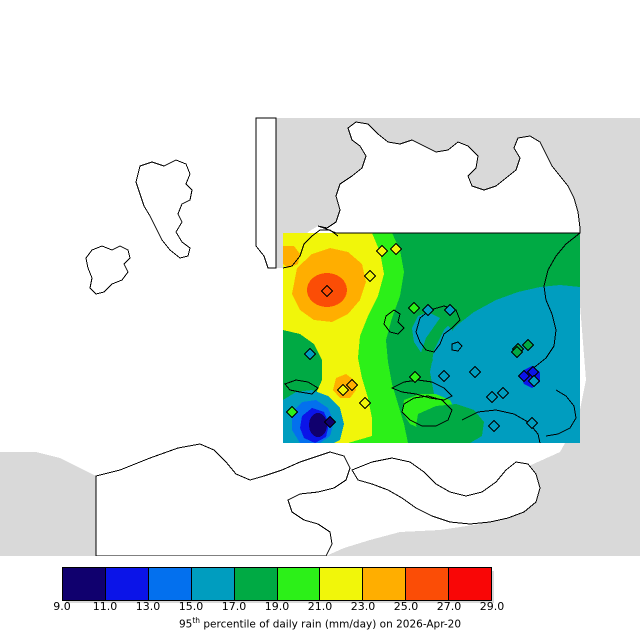  Describe the element at coordinates (108, 270) in the screenshot. I see `island-southwest` at that location.